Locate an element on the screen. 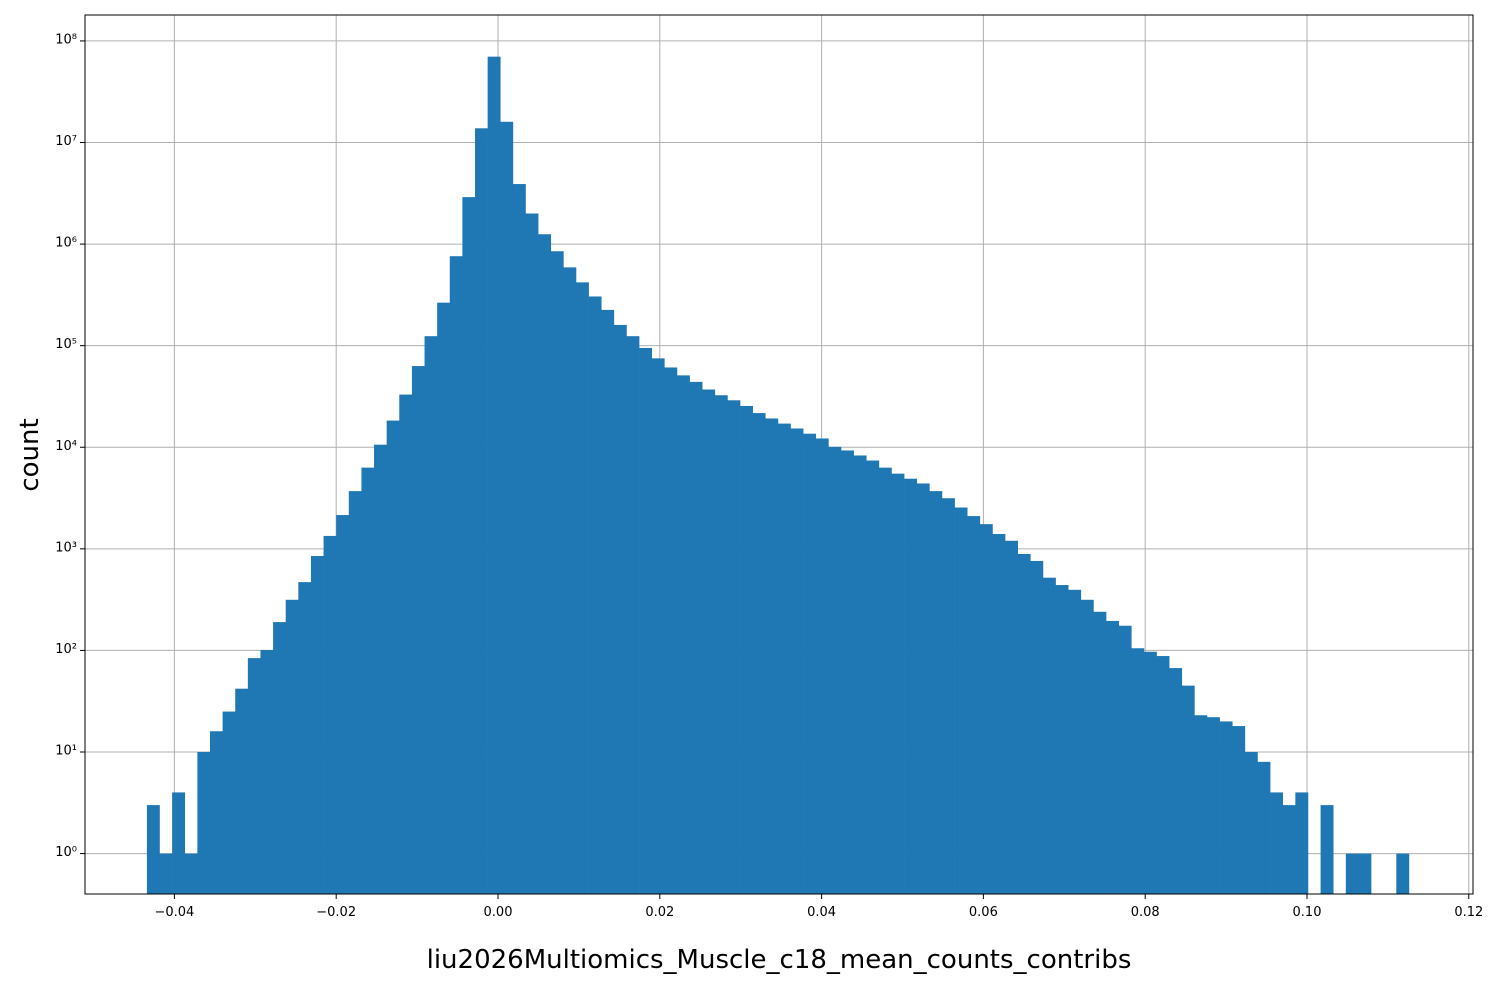 Image resolution: width=1500 pixels, height=1000 pixels. y-tick-label: 10¹ is located at coordinates (66, 750).